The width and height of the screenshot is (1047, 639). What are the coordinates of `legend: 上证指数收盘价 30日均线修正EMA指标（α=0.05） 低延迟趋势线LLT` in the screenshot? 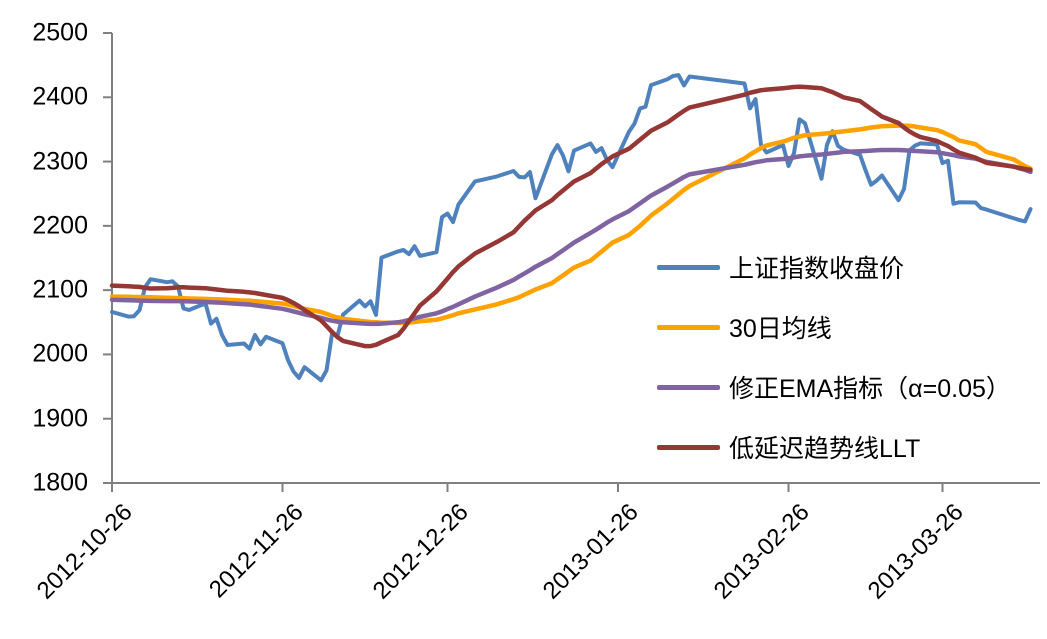 It's located at (834, 357).